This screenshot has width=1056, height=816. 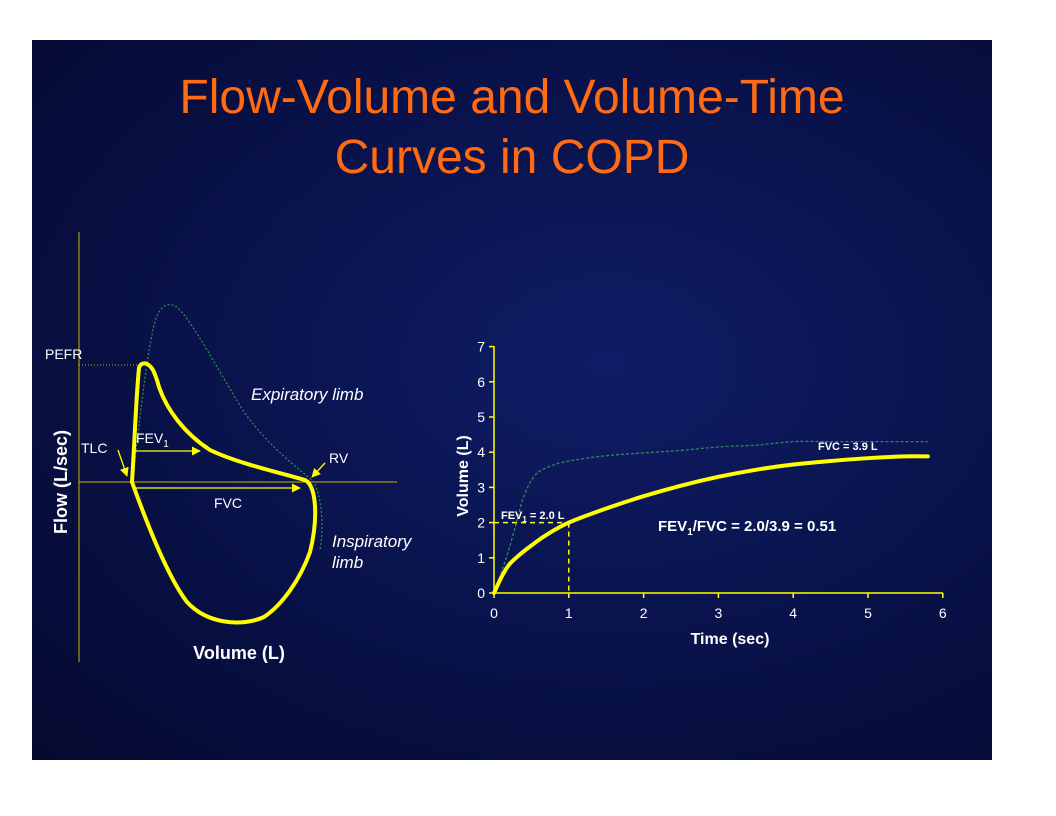 I want to click on fev1-value-label: FEV1 = 2.0 L, so click(x=533, y=517).